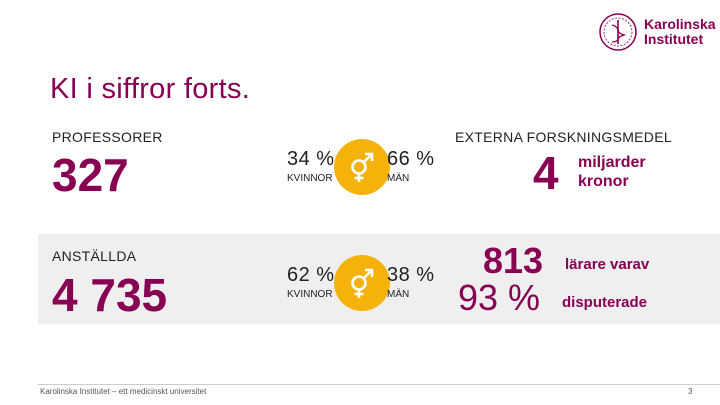 This screenshot has width=720, height=405. I want to click on professors-gender-badge, so click(362, 167).